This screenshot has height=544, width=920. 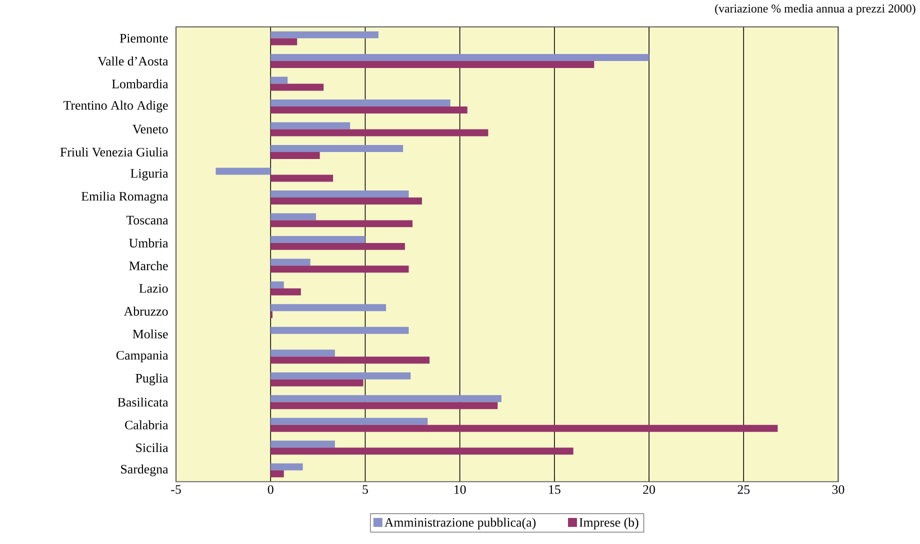 What do you see at coordinates (148, 265) in the screenshot?
I see `y-tick-label: Marche` at bounding box center [148, 265].